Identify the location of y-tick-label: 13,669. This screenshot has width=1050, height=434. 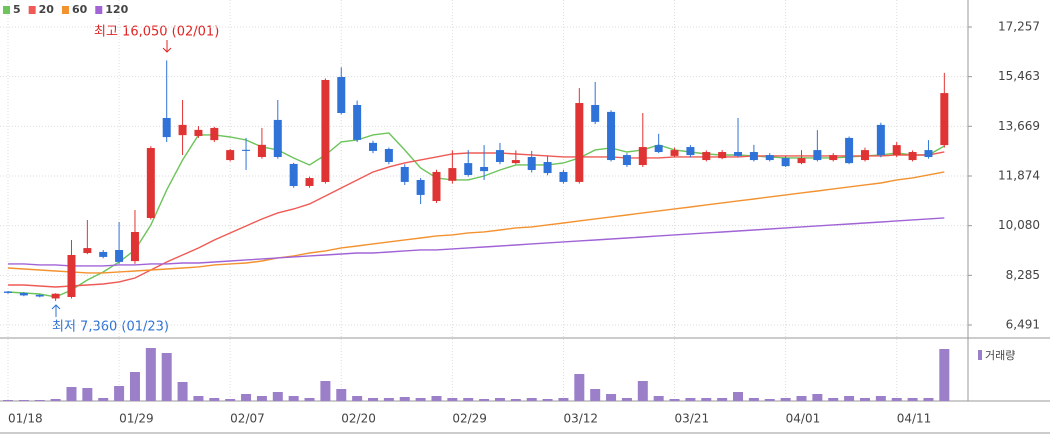
(1019, 126).